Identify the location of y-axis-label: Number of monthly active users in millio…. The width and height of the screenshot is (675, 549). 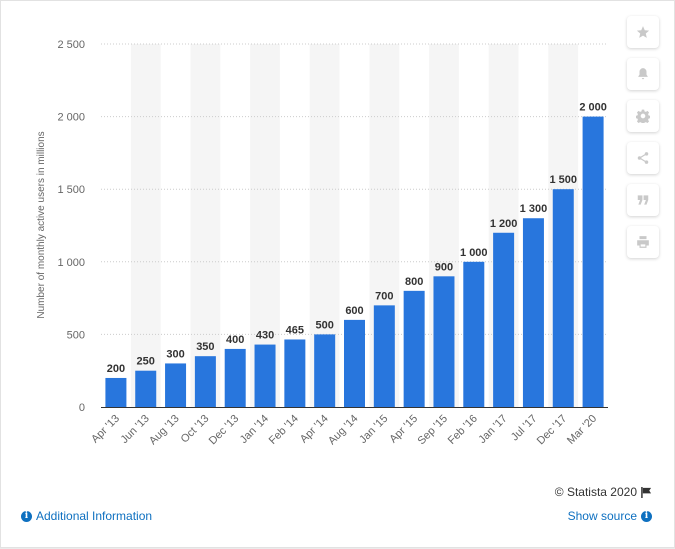
(41, 224).